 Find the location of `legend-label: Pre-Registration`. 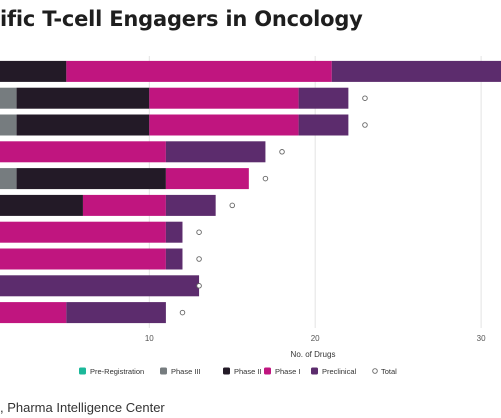

legend-label: Pre-Registration is located at coordinates (117, 371).